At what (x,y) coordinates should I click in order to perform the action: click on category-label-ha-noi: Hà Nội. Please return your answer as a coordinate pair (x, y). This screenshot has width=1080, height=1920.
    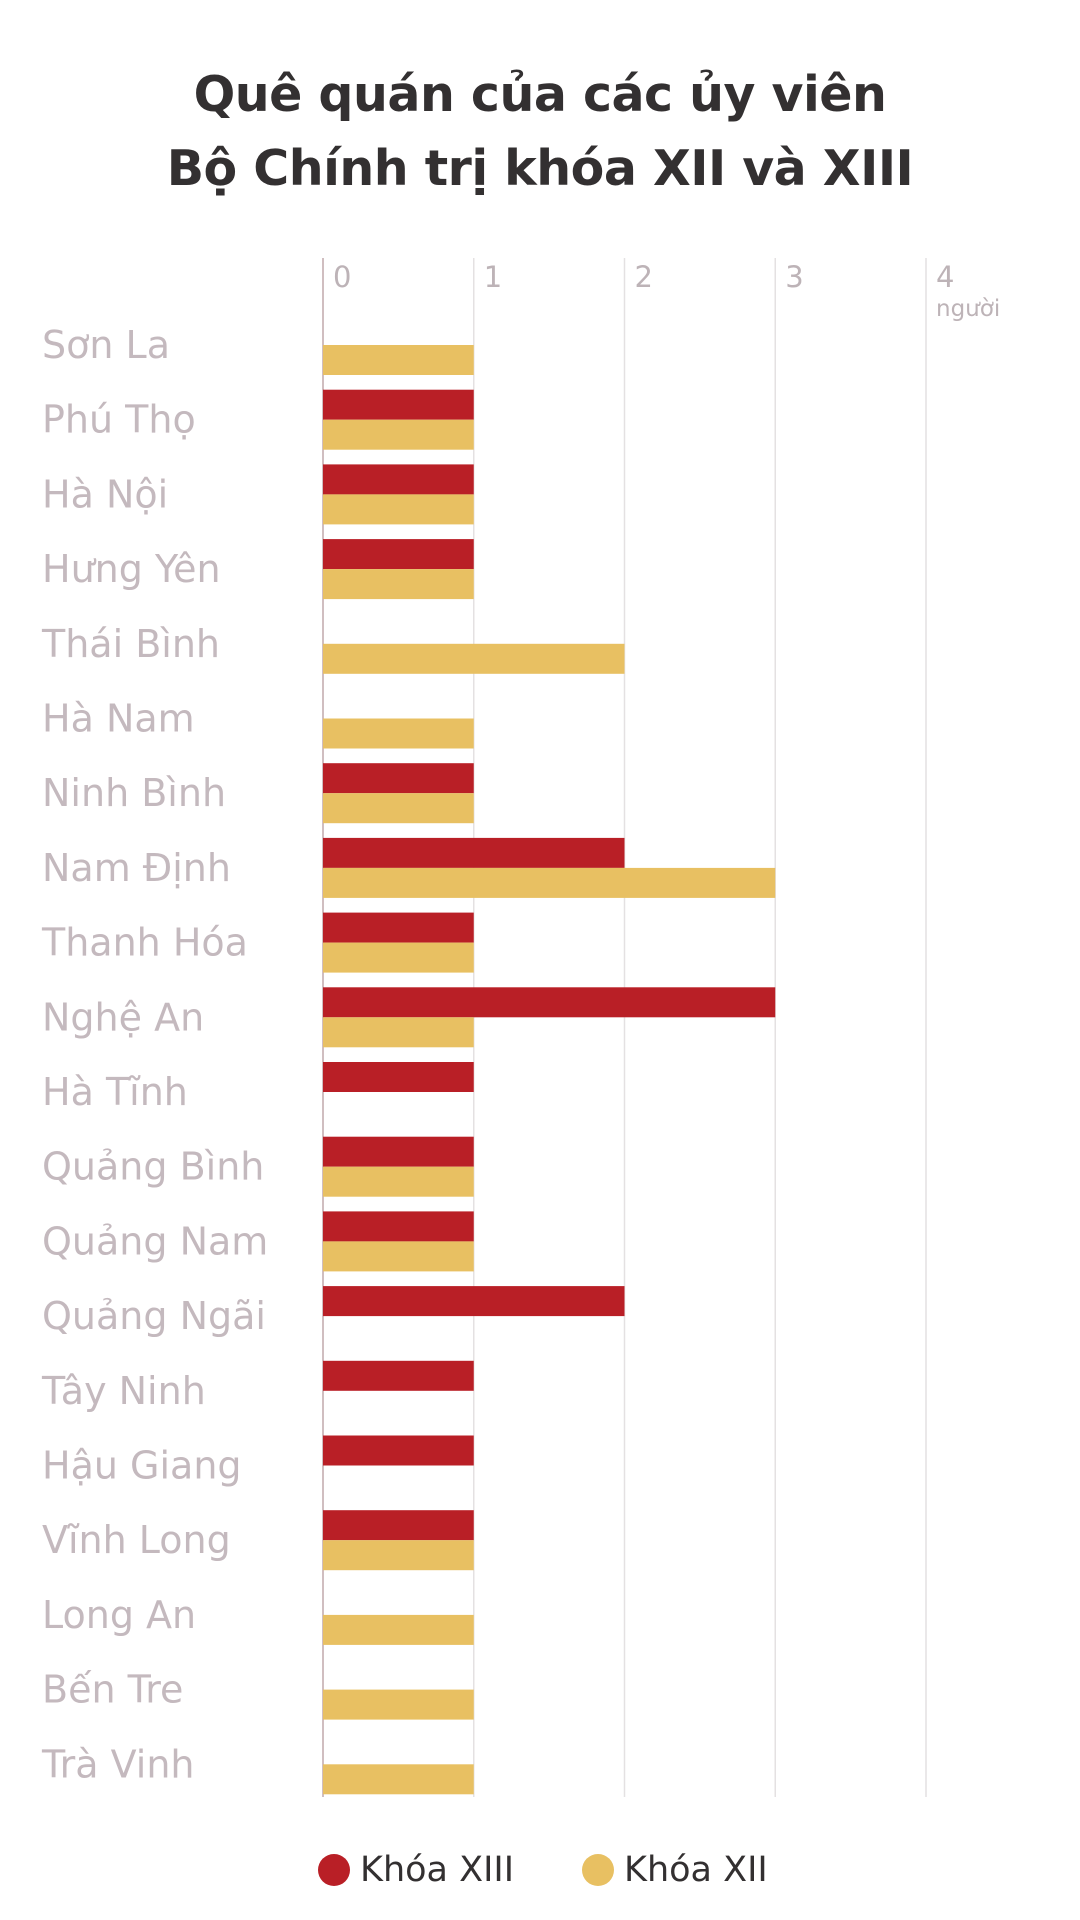
    Looking at the image, I should click on (105, 494).